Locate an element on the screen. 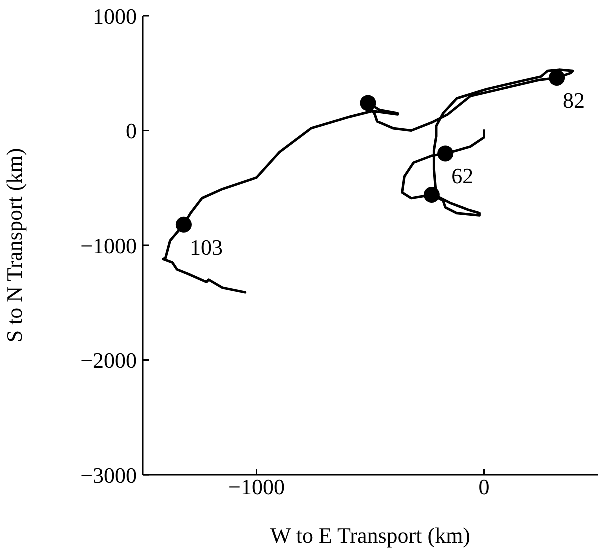  y-tick-label: −3000 is located at coordinates (108, 475).